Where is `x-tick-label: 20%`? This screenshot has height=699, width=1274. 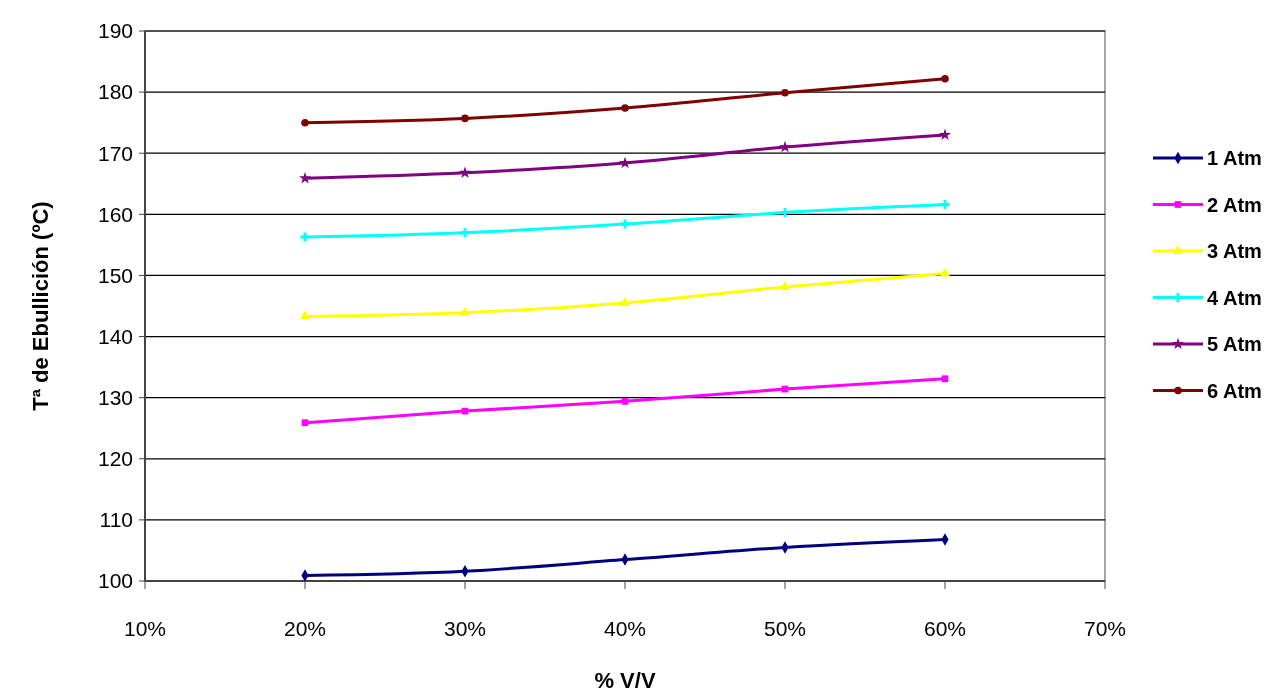
x-tick-label: 20% is located at coordinates (305, 628).